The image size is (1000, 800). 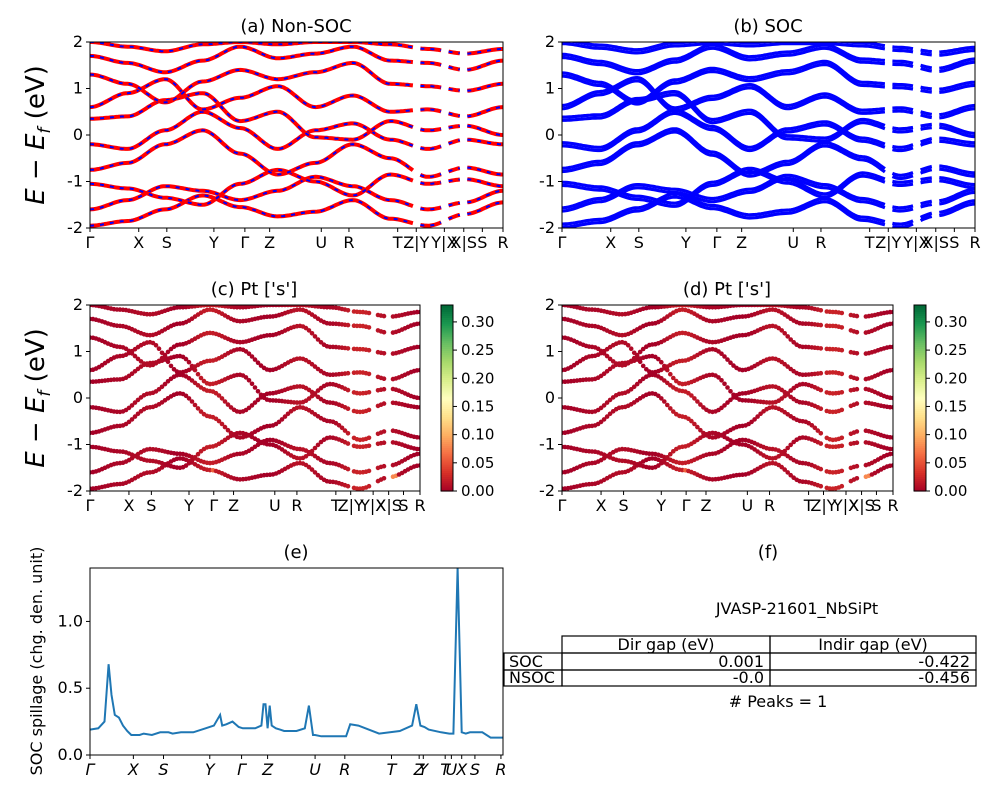 I want to click on ytick-label: -1, so click(x=75, y=181).